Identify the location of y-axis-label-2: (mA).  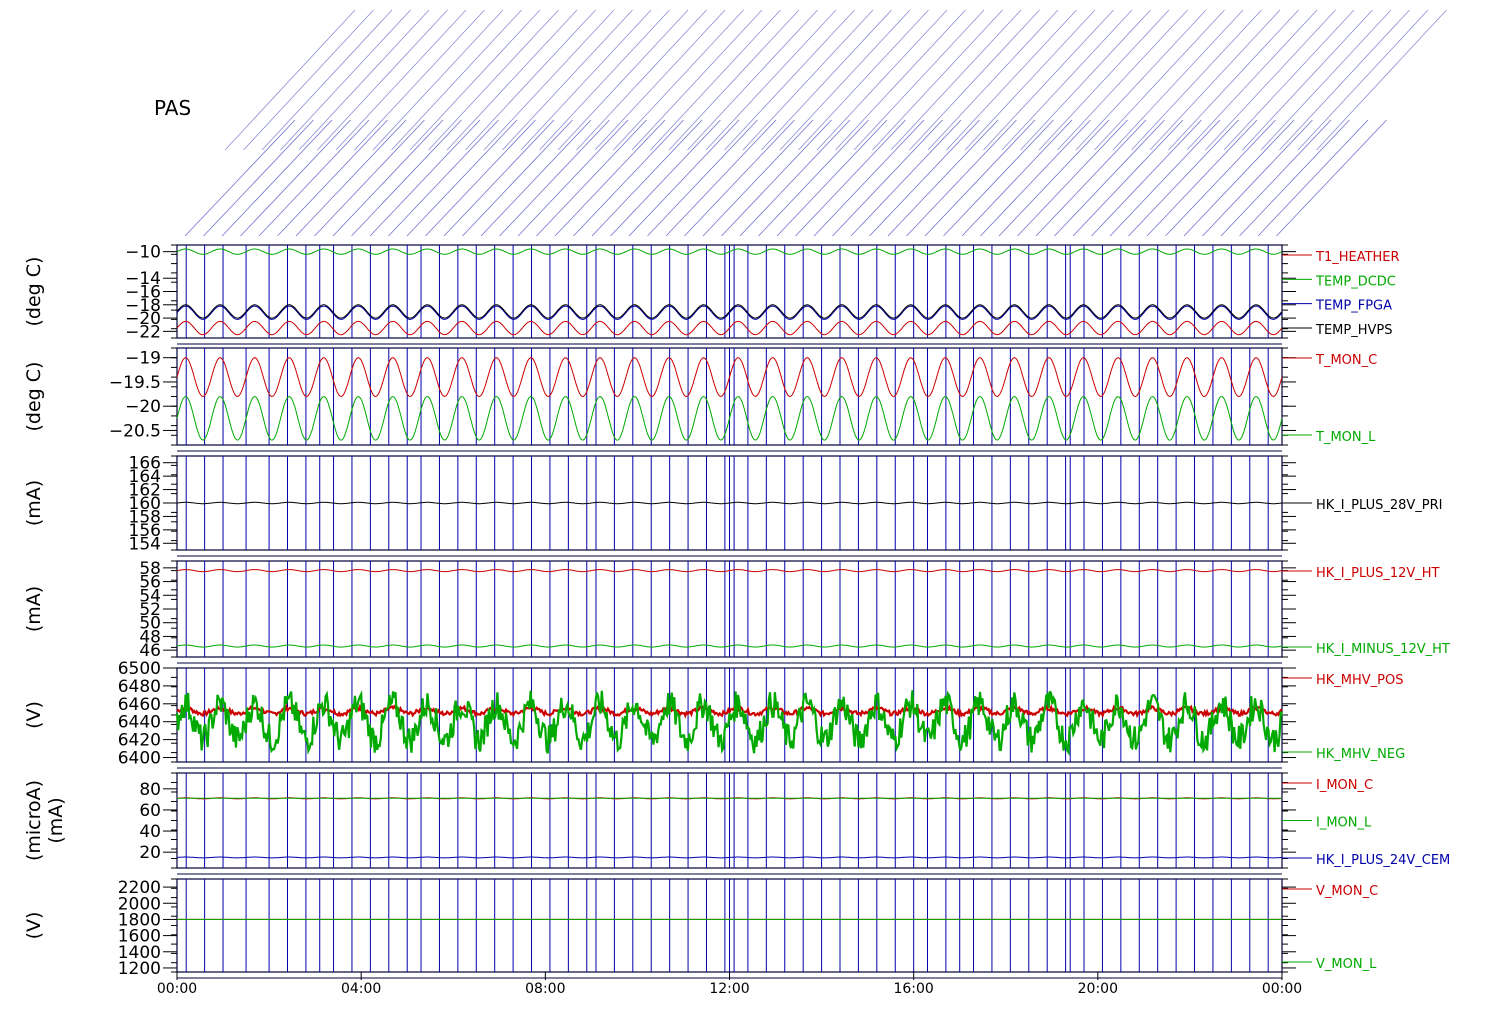
(56, 820).